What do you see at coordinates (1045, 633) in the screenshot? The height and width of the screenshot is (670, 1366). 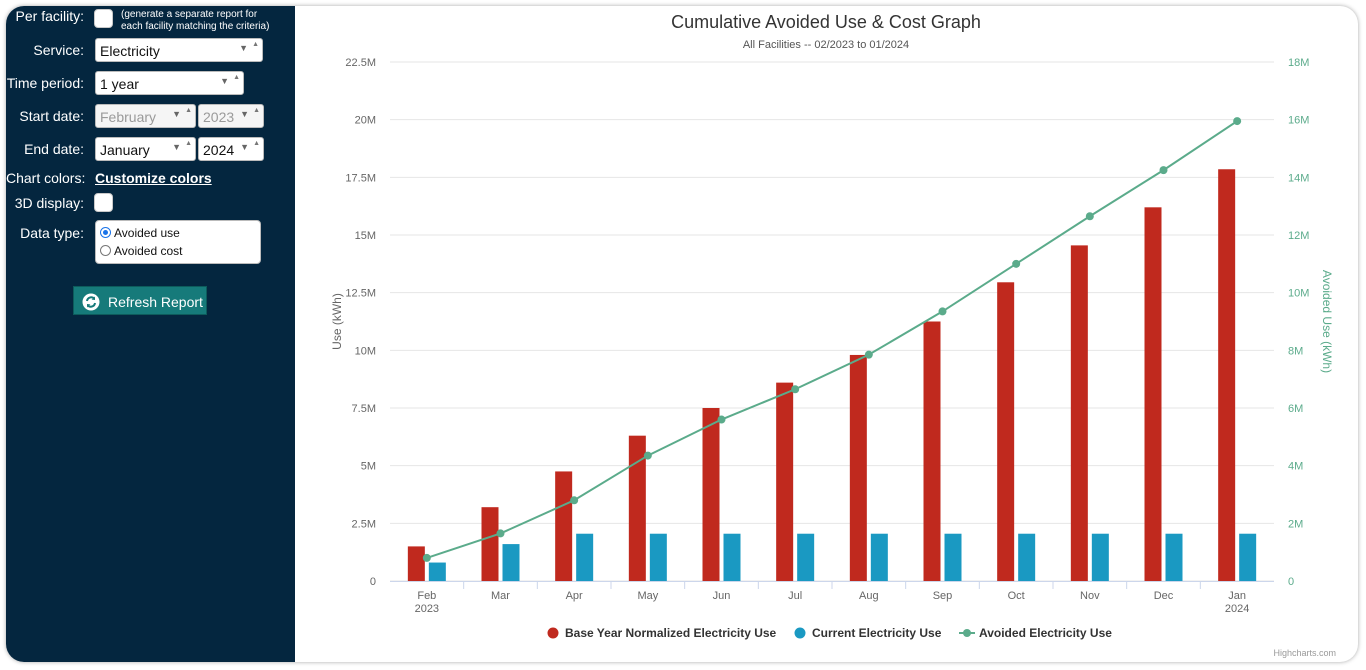 I see `legend-item-label: Avoided Electricity Use` at bounding box center [1045, 633].